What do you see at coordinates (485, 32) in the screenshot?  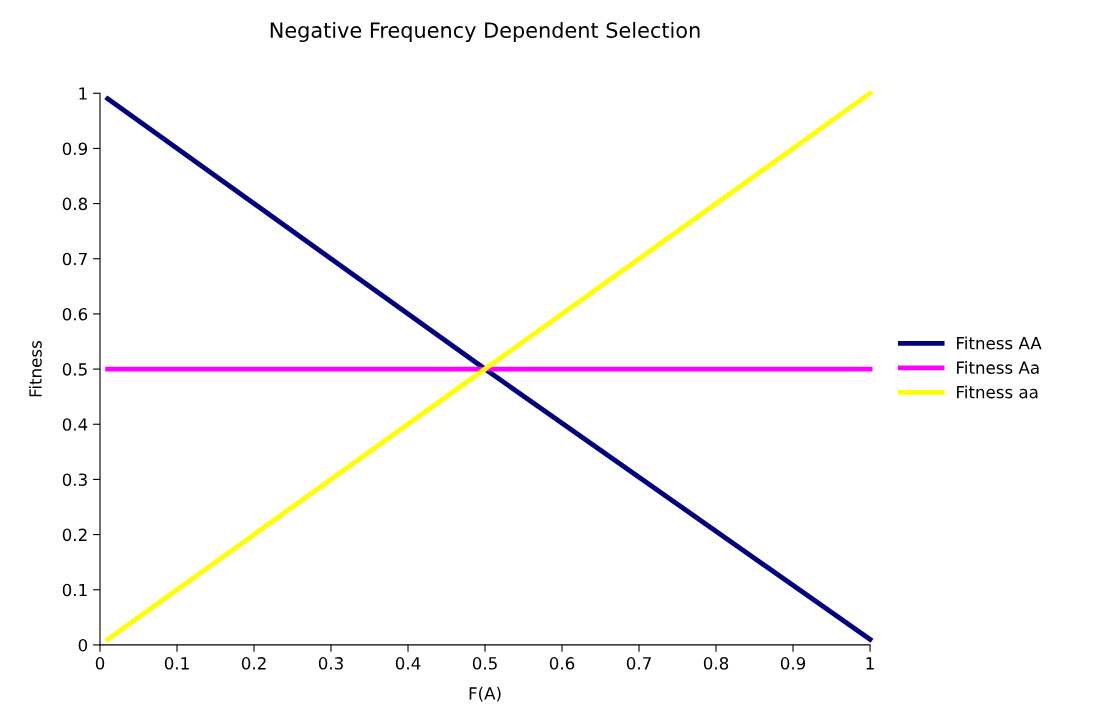 I see `chart-title: Negative Frequency Dependent Selection` at bounding box center [485, 32].